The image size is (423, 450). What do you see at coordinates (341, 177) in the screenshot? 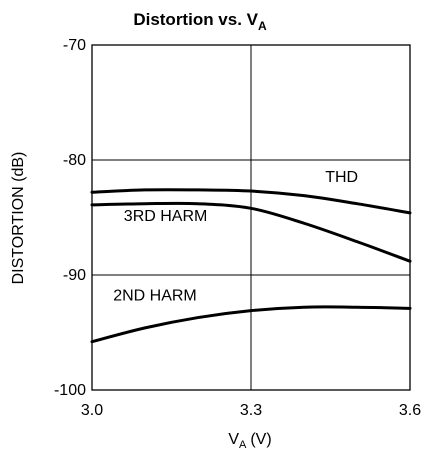
I see `series-label-thd: THD` at bounding box center [341, 177].